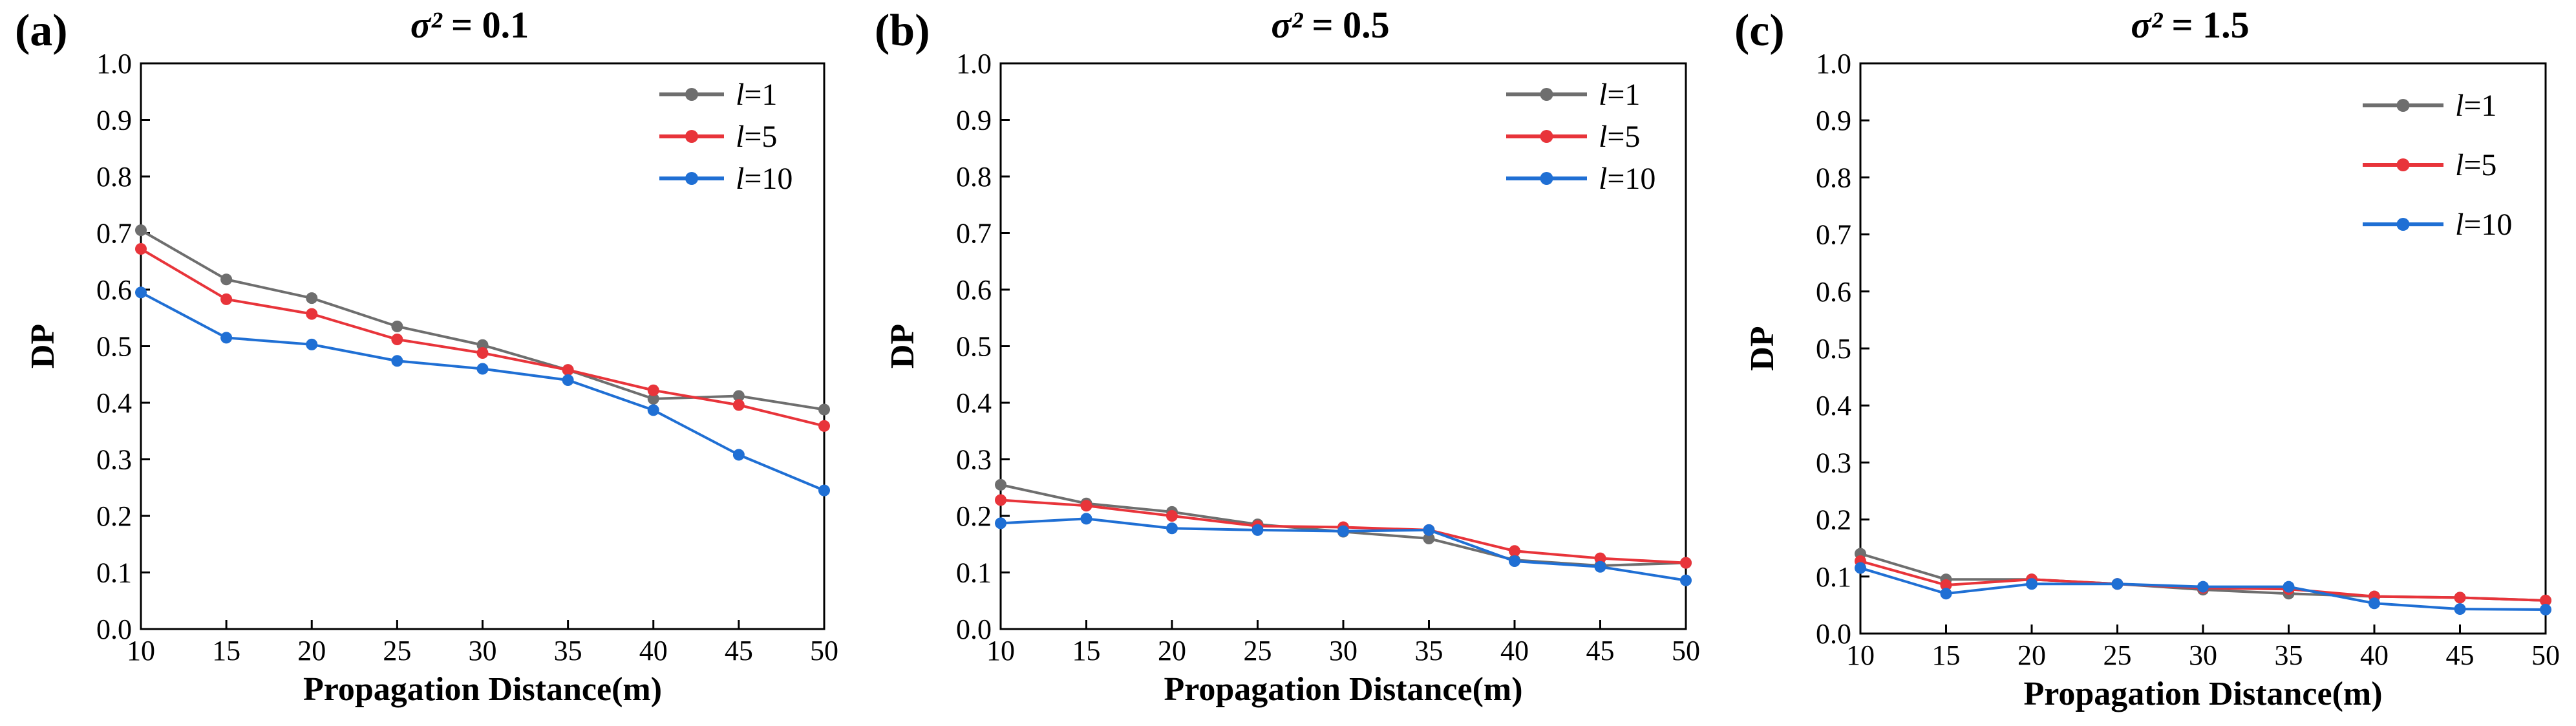 The height and width of the screenshot is (726, 2576). What do you see at coordinates (2202, 694) in the screenshot?
I see `x-axis-label: Propagation Distance(m)` at bounding box center [2202, 694].